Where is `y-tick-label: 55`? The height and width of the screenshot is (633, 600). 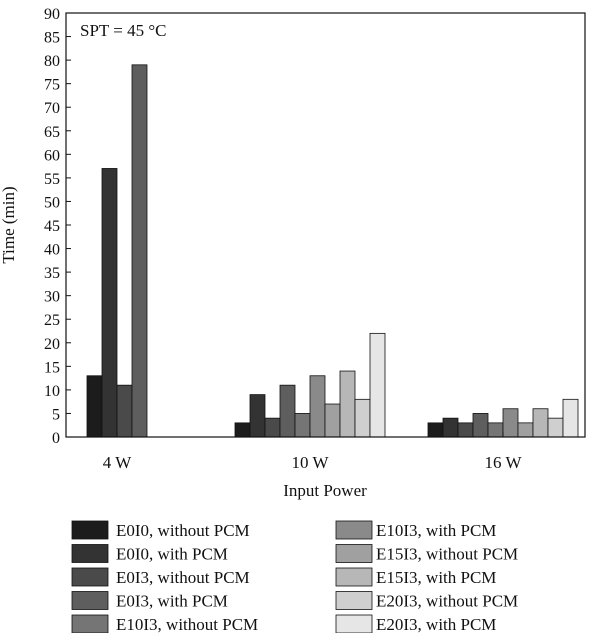
y-tick-label: 55 is located at coordinates (52, 179).